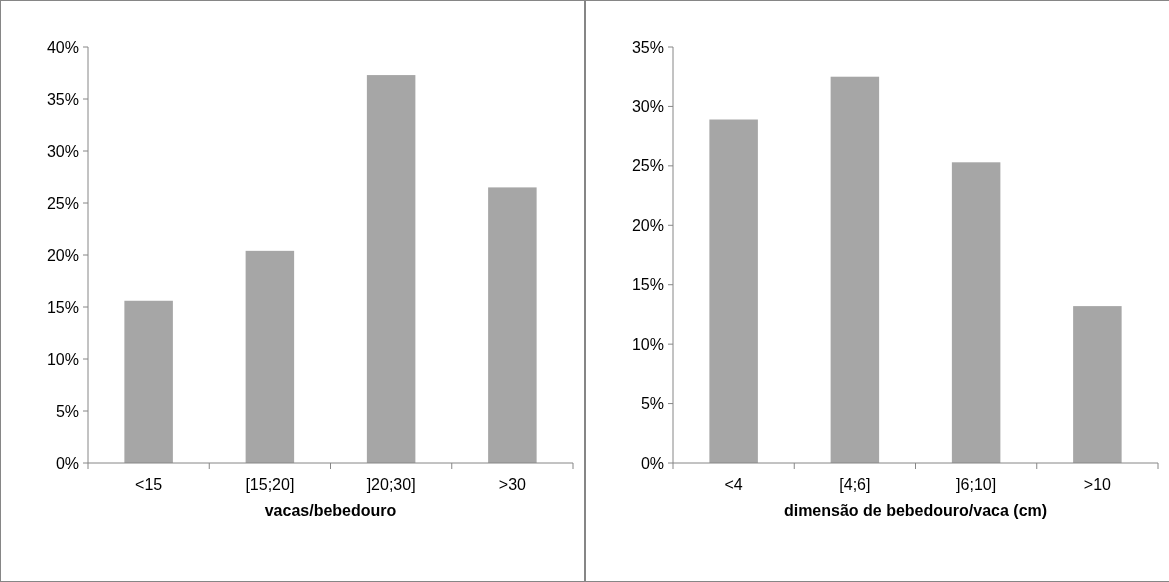 Image resolution: width=1169 pixels, height=582 pixels. I want to click on x-axis-title: vacas/bebedouro, so click(330, 510).